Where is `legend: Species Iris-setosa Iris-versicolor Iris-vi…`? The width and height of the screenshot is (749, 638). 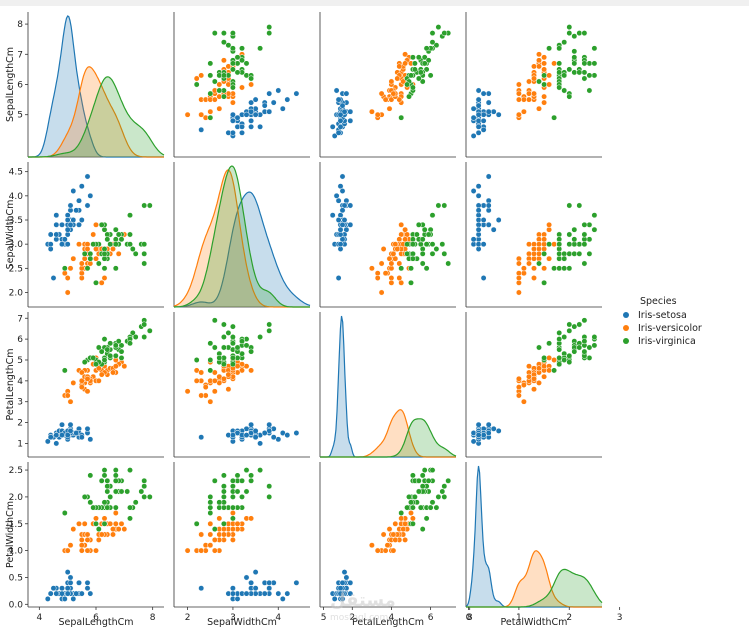
legend: Species Iris-setosa Iris-versicolor Iris-vi… is located at coordinates (662, 321).